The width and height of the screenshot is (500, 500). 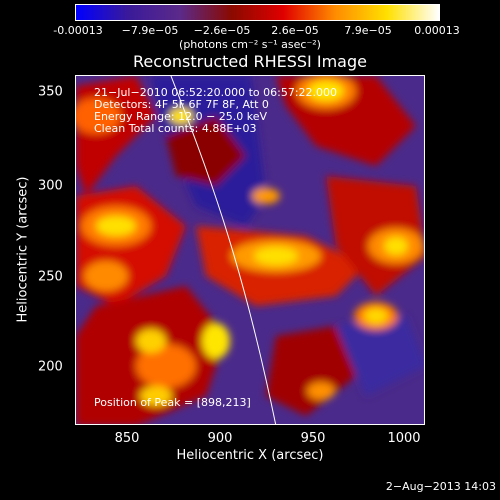 I want to click on colorbar-tick: −7.9e−05, so click(x=150, y=30).